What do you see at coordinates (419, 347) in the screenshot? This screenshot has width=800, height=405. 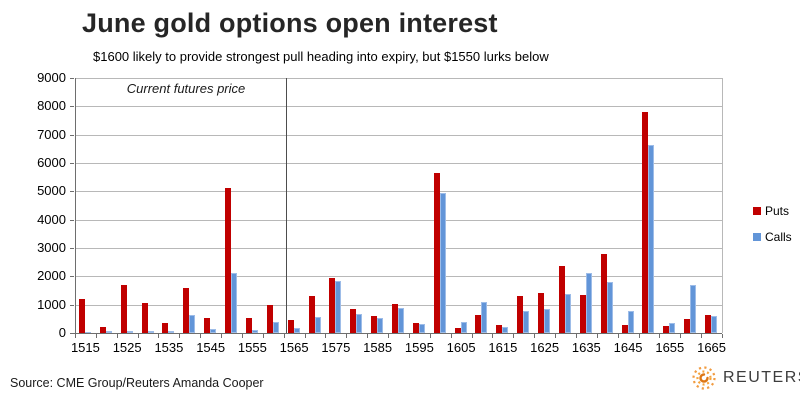 I see `x-axis-label: 1595` at bounding box center [419, 347].